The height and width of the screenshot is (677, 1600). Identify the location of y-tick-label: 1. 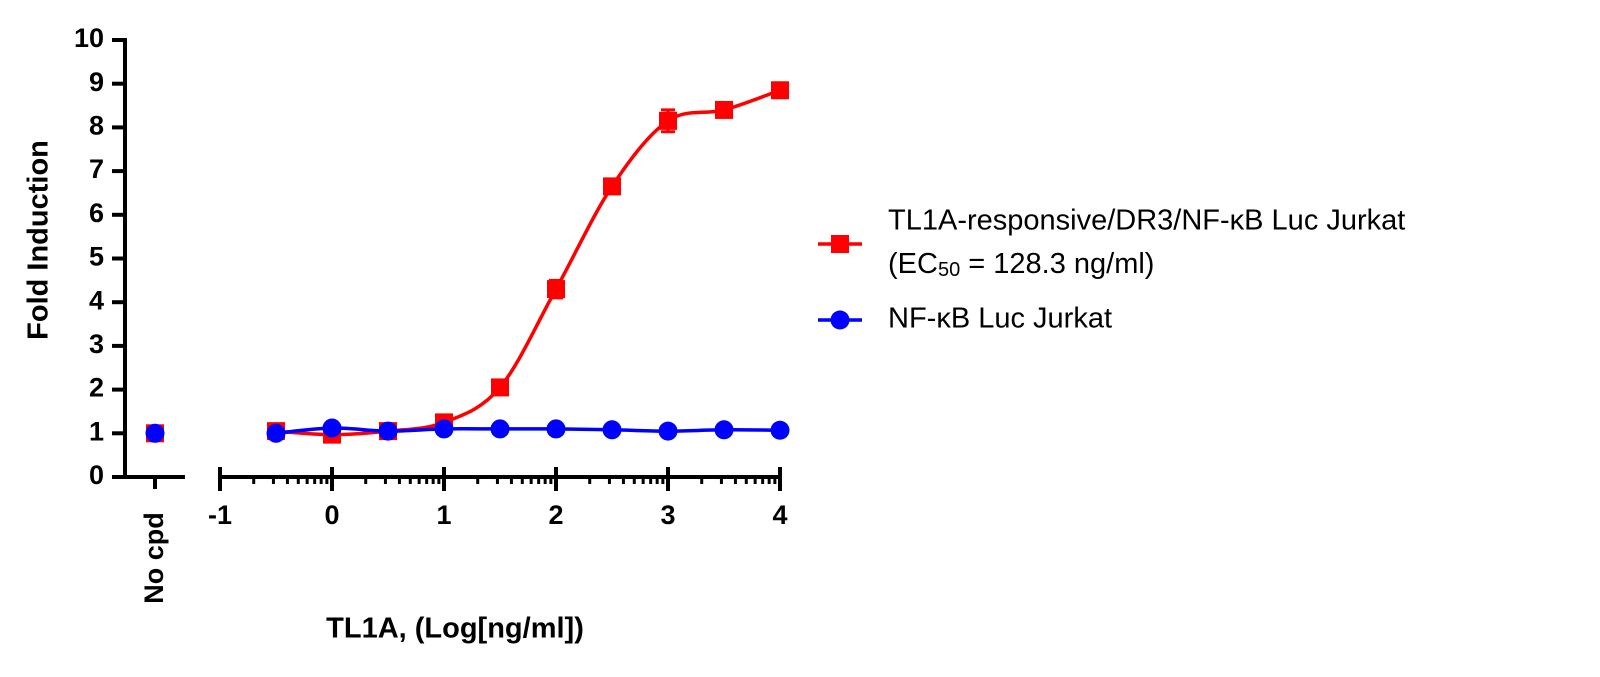
(96, 431).